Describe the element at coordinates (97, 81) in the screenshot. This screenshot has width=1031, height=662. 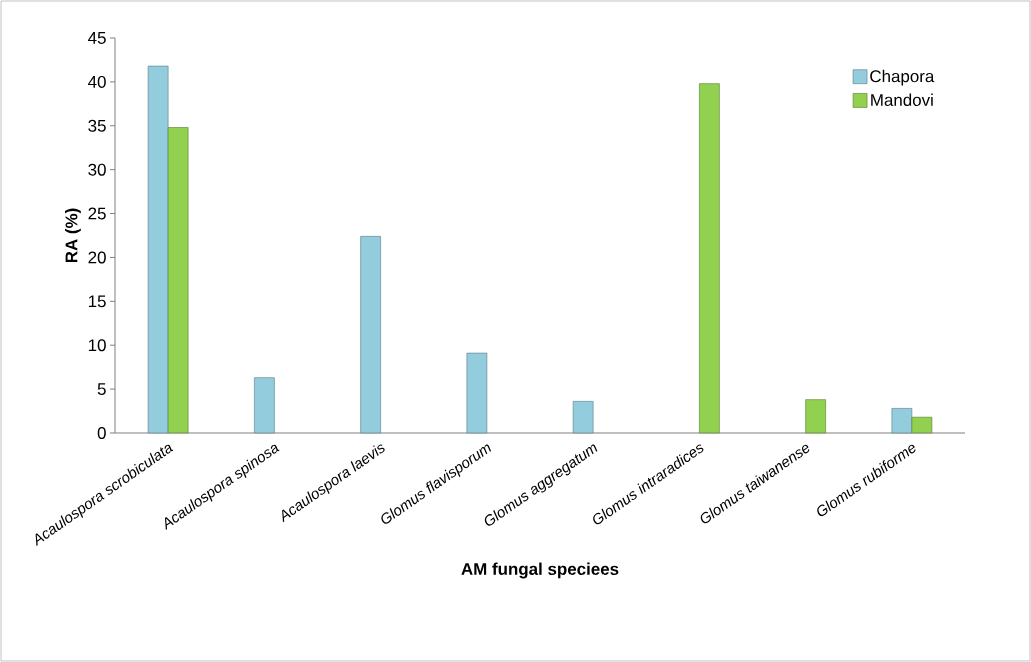
I see `y-tick-label: 40` at that location.